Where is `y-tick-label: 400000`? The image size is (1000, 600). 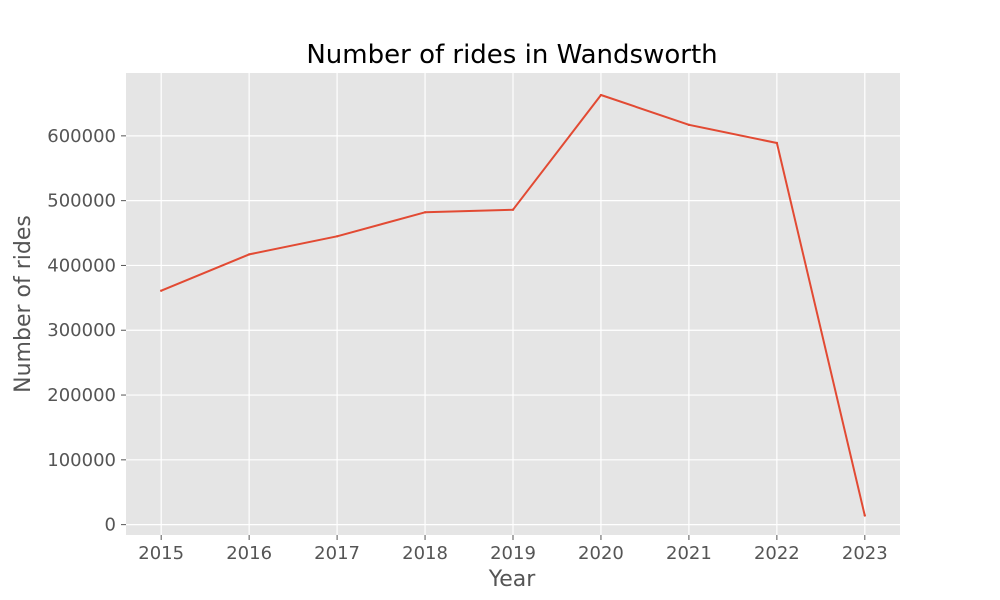
y-tick-label: 400000 is located at coordinates (81, 265).